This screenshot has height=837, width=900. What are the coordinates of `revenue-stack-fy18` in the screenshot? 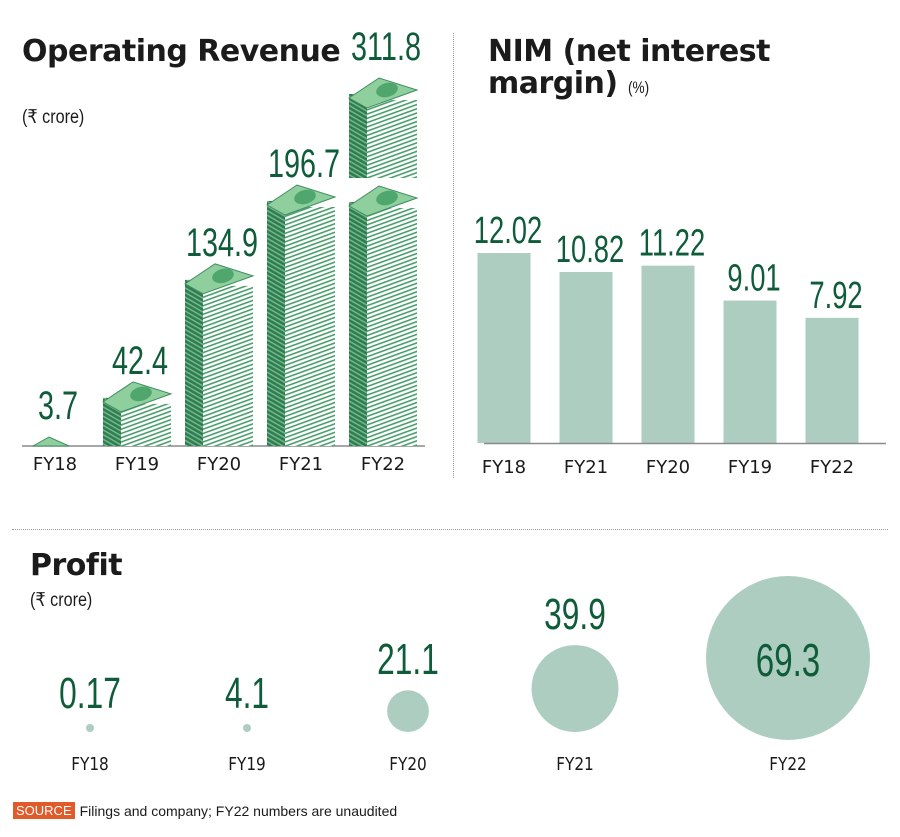 It's located at (50, 441).